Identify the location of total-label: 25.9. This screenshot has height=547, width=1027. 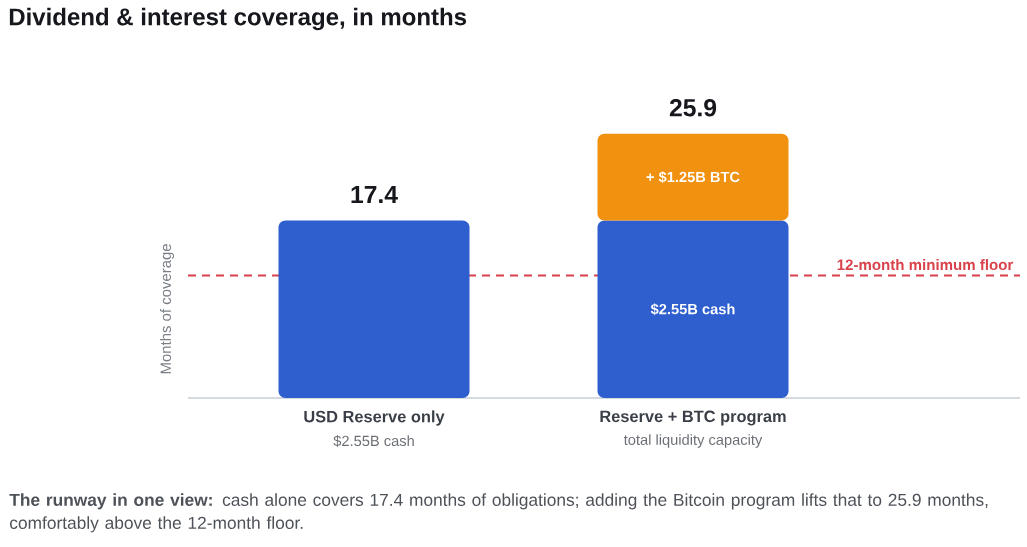
(693, 108).